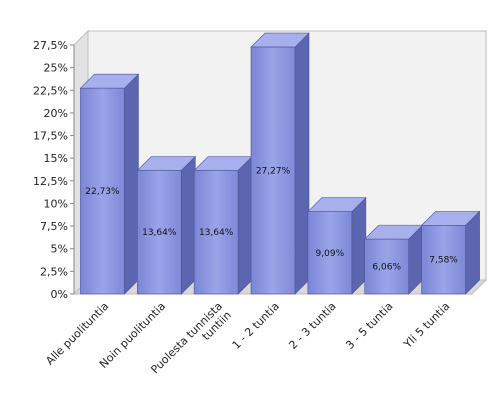  I want to click on bar: 9,09%, so click(337, 245).